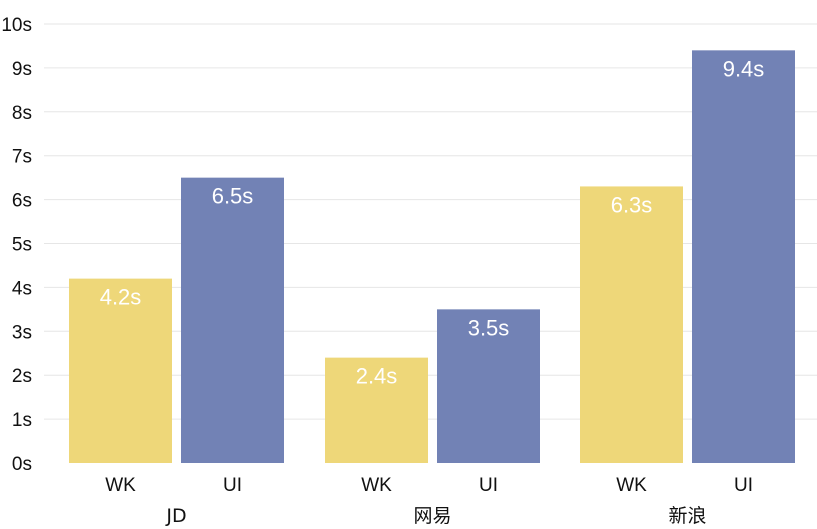 The height and width of the screenshot is (529, 817). Describe the element at coordinates (489, 327) in the screenshot. I see `bar-value-label: 3.5s` at that location.